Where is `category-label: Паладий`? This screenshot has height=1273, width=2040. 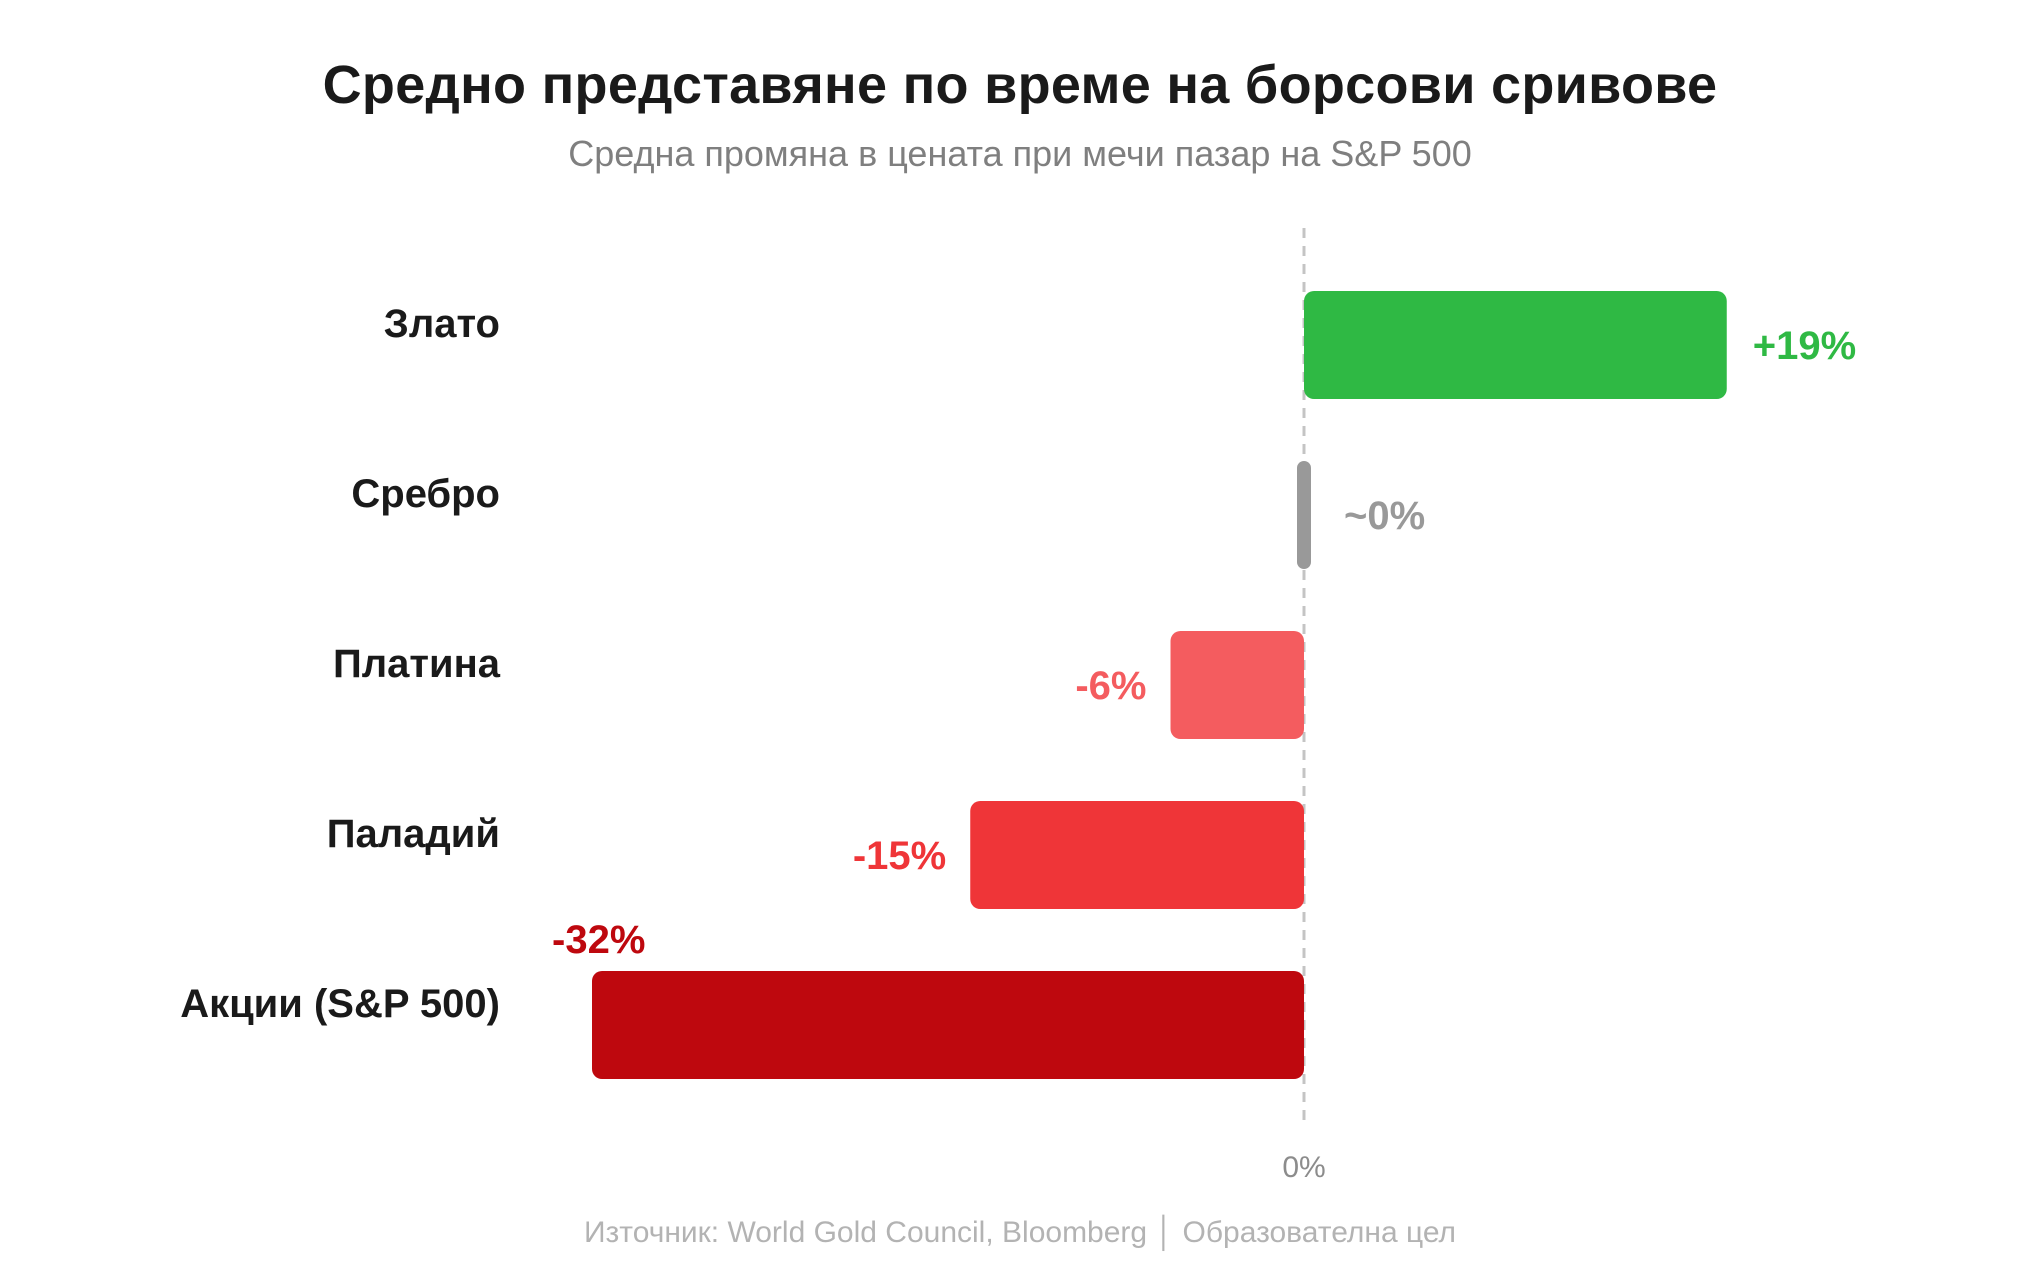 category-label: Паладий is located at coordinates (413, 834).